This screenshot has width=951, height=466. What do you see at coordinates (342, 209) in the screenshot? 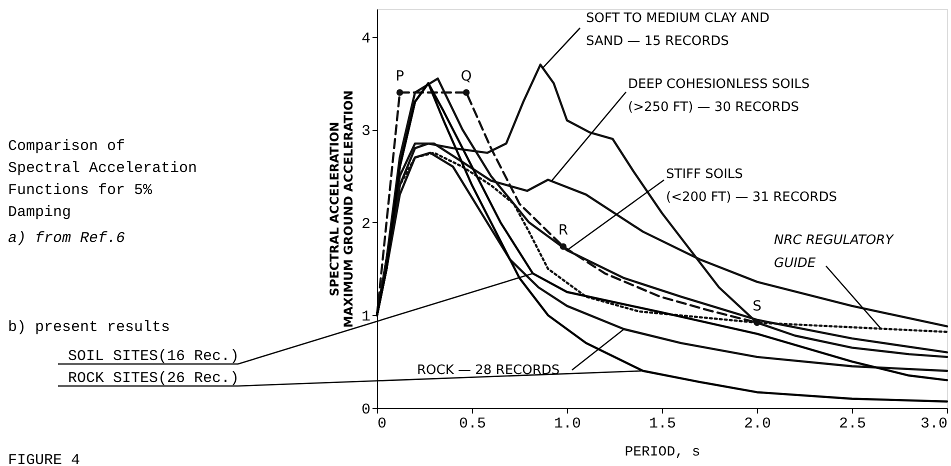
I see `y-axis-title: SPECTRAL ACCELERATION MAXIMUM GROUND ACCELERATION` at bounding box center [342, 209].